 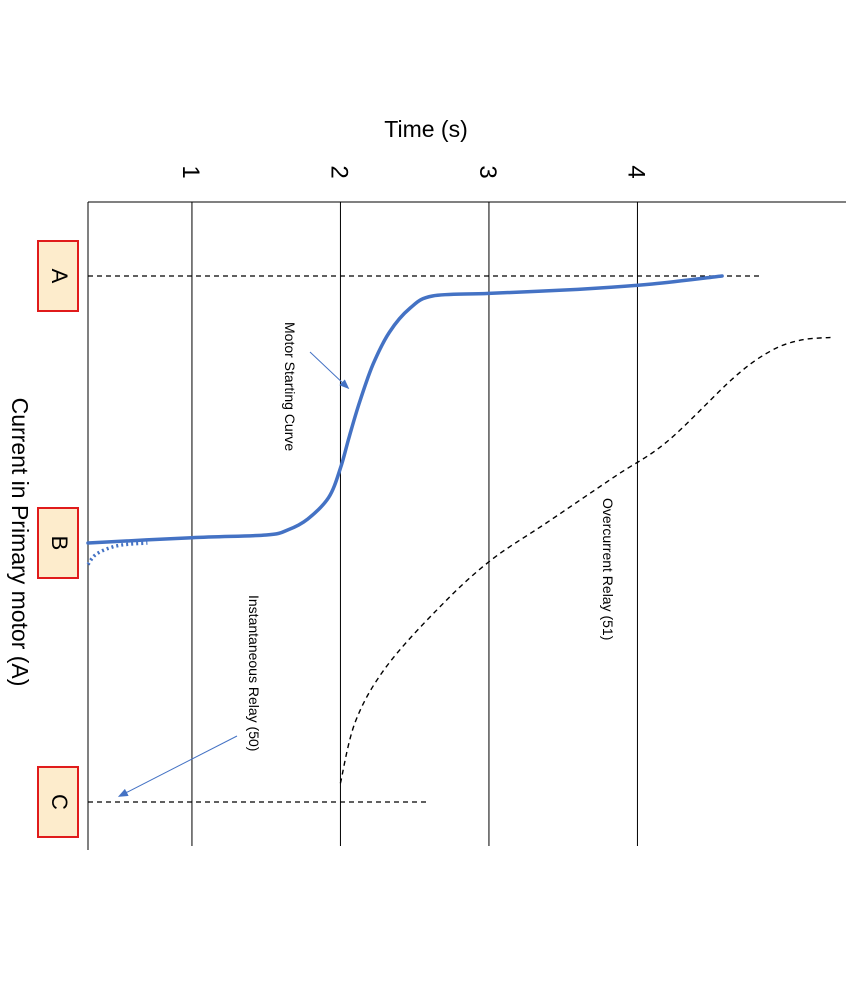 I want to click on time-tick-label-4: 4, so click(x=635, y=171).